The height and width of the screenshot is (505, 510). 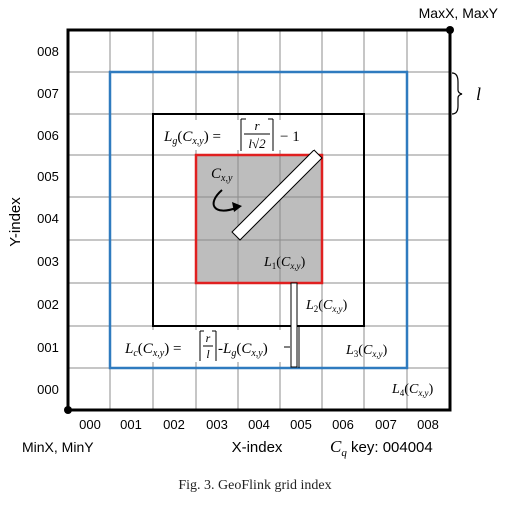 What do you see at coordinates (381, 448) in the screenshot?
I see `cq-key: Cq key: 004004` at bounding box center [381, 448].